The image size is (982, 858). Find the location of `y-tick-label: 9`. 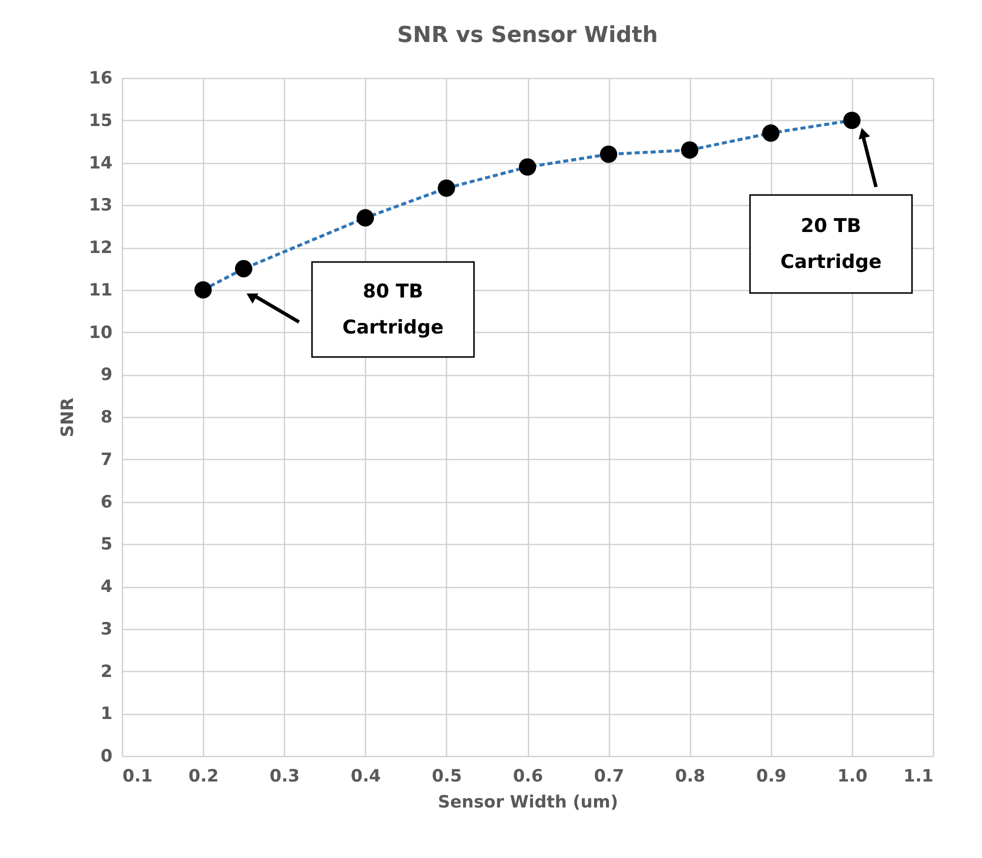

y-tick-label: 9 is located at coordinates (106, 375).